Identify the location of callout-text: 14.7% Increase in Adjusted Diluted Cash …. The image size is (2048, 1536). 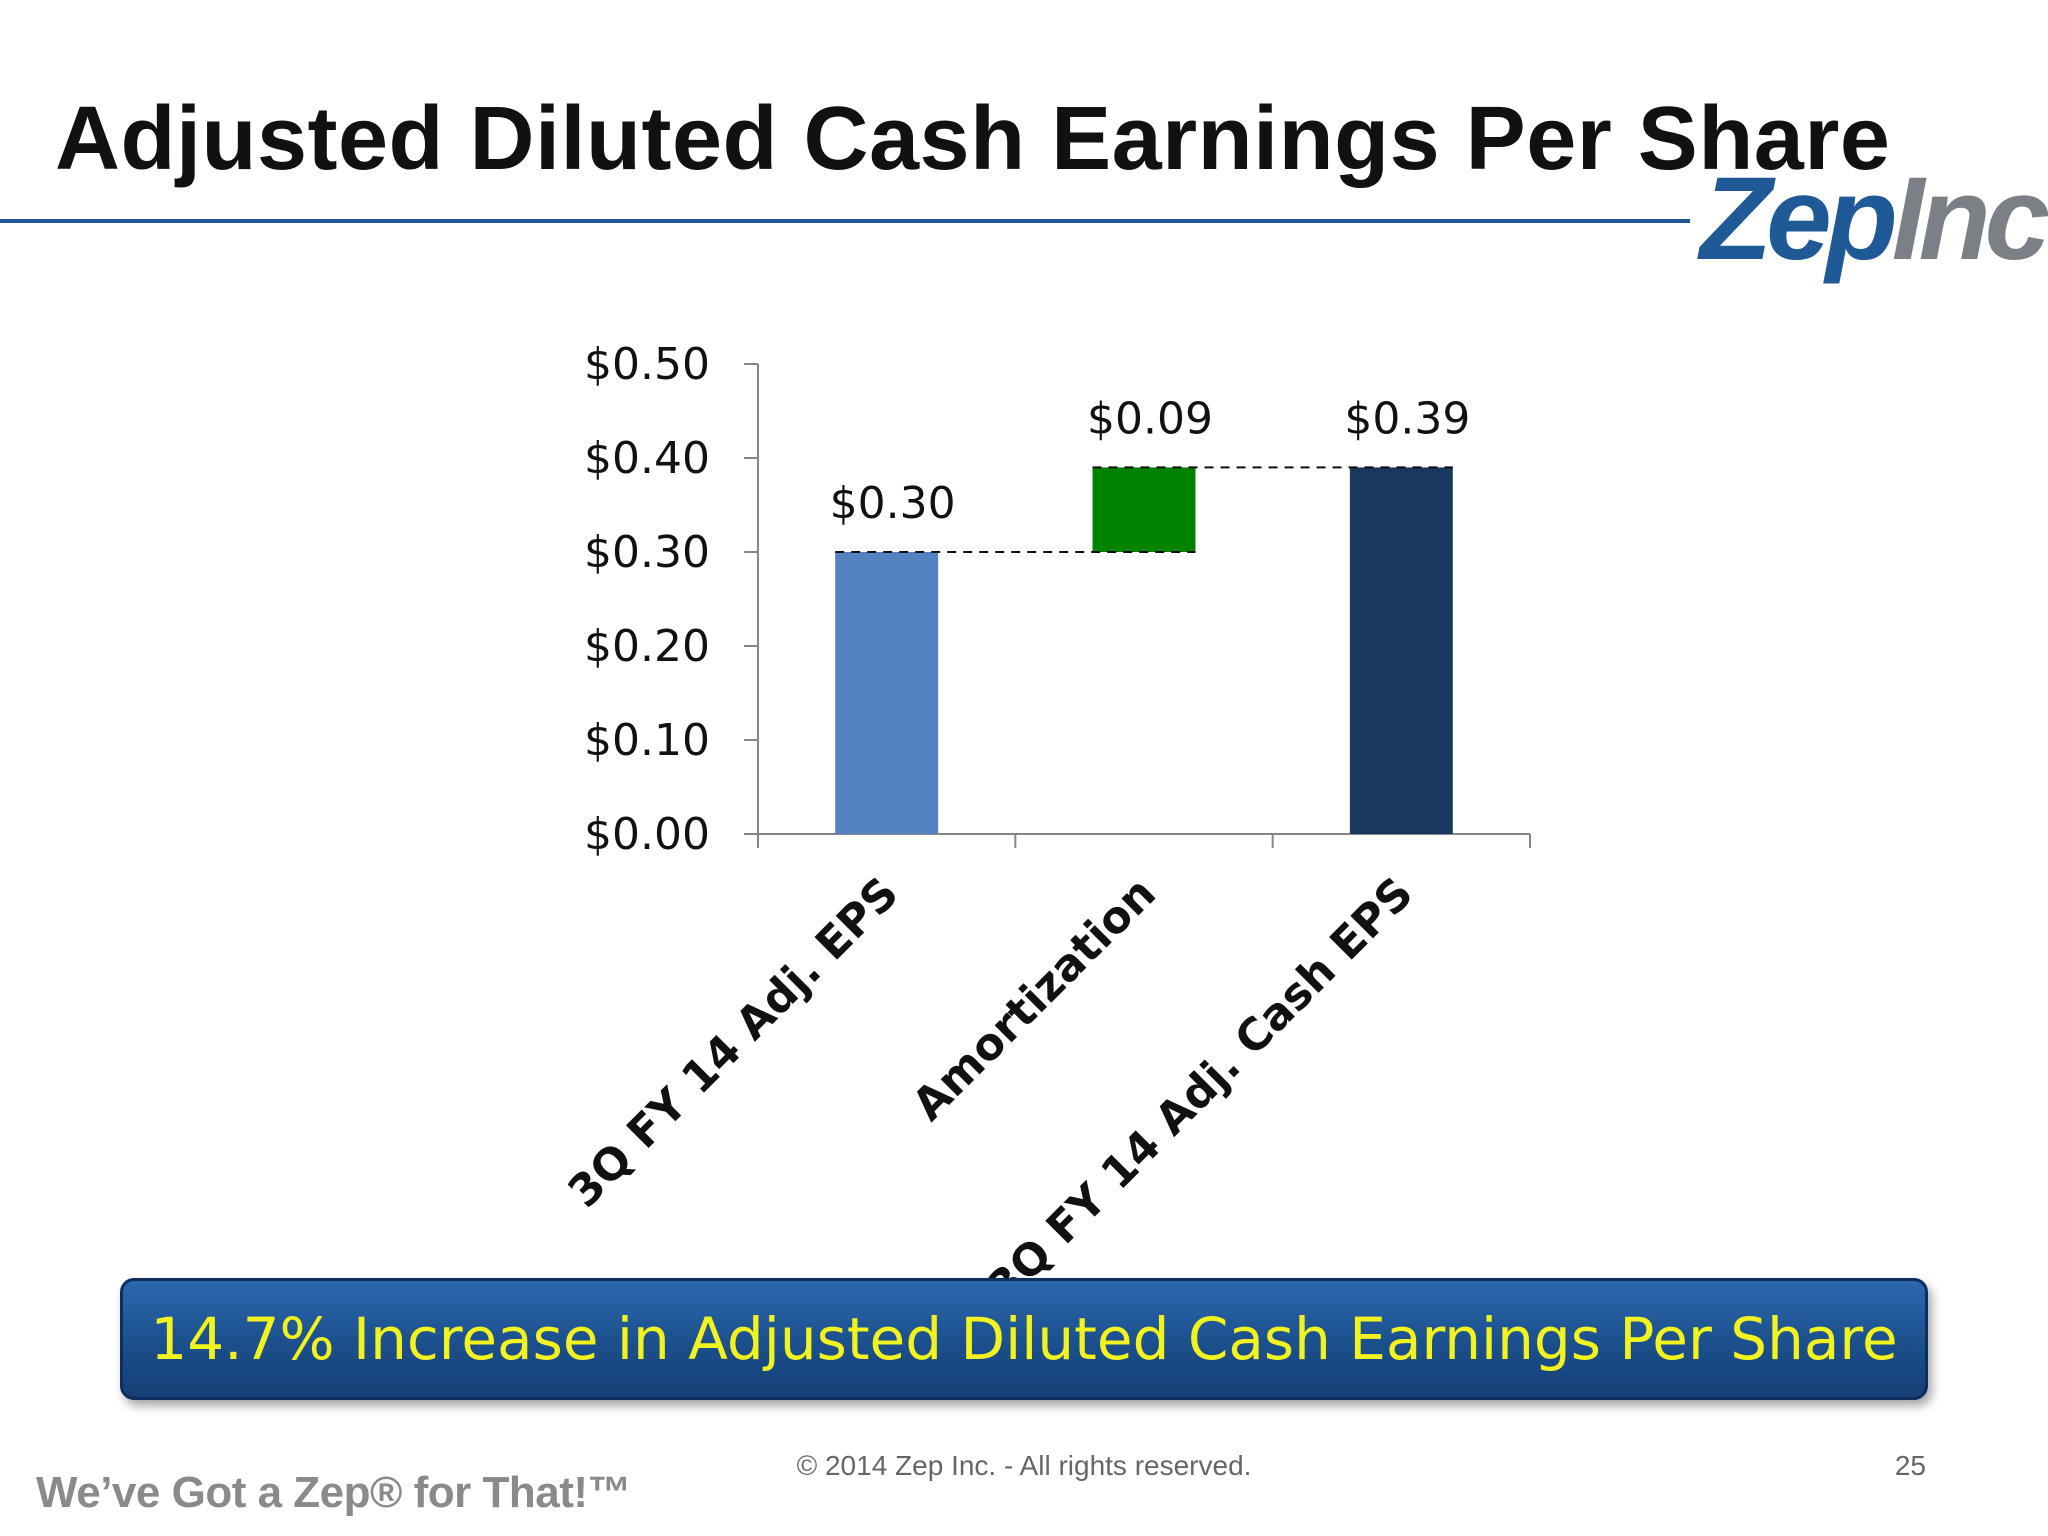
(1024, 1339).